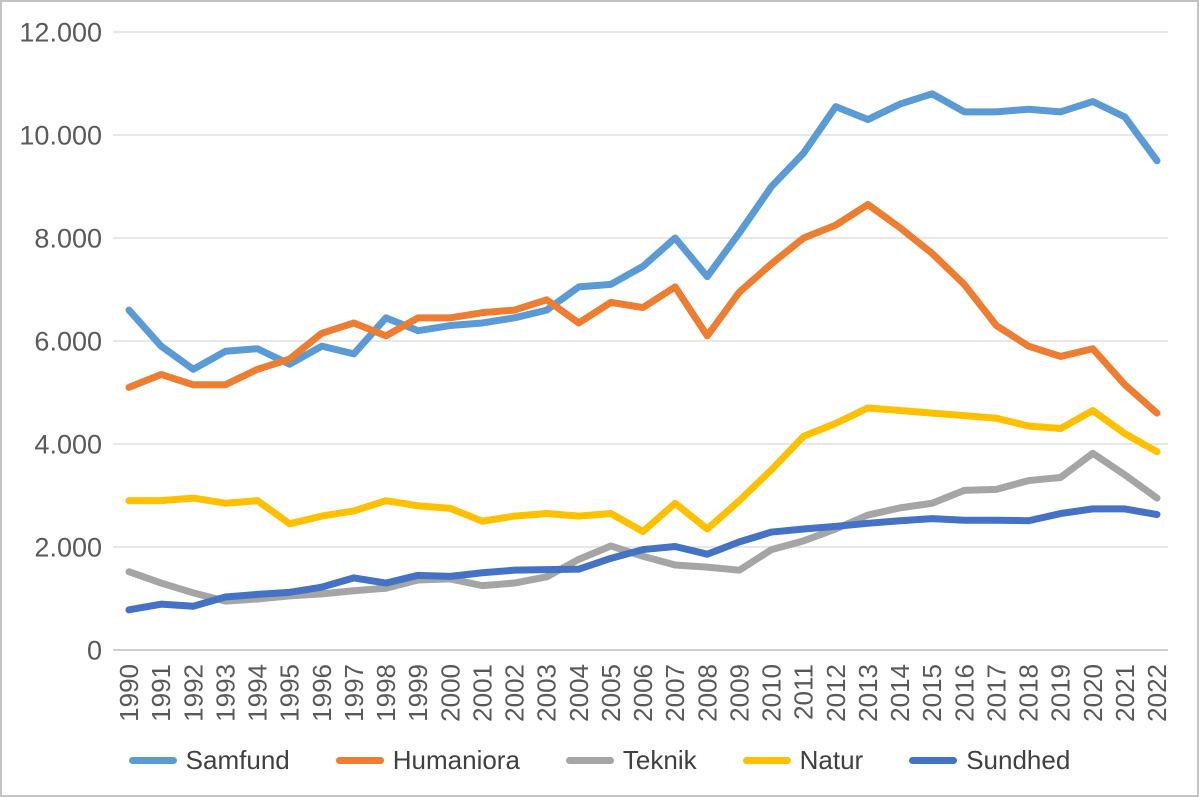 The height and width of the screenshot is (797, 1199). What do you see at coordinates (589, 760) in the screenshot?
I see `legend-line-swatch-teknik` at bounding box center [589, 760].